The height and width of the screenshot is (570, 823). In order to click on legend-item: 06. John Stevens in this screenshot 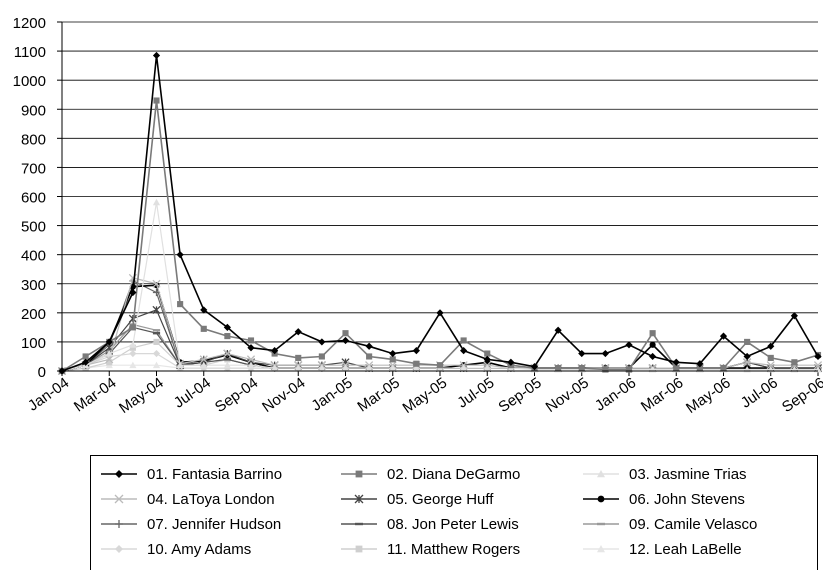, I will do `click(663, 499)`.